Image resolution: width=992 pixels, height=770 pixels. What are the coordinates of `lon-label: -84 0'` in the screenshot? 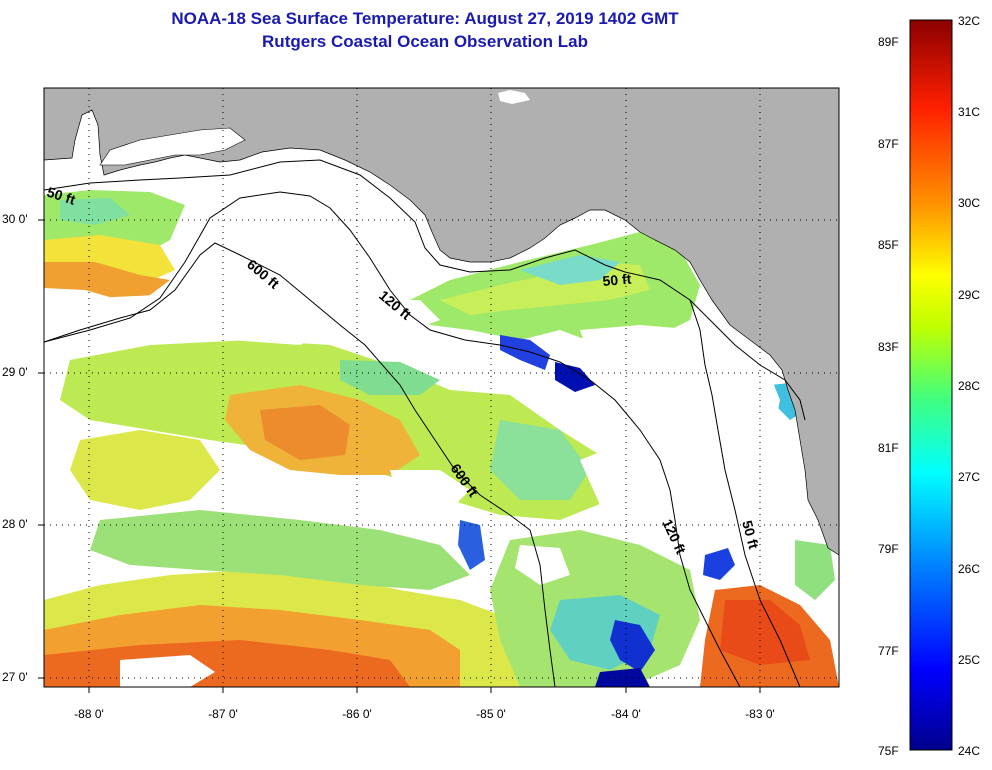 It's located at (626, 714).